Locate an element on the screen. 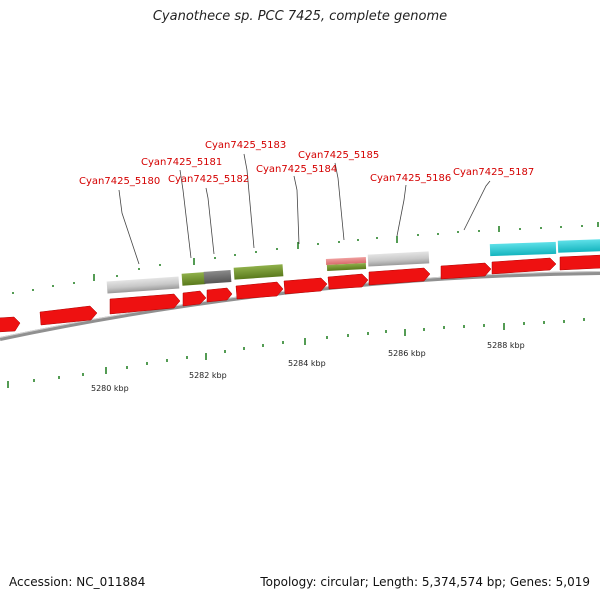 Image resolution: width=600 pixels, height=600 pixels. gene-label-5186: Cyan7425_5186 is located at coordinates (410, 178).